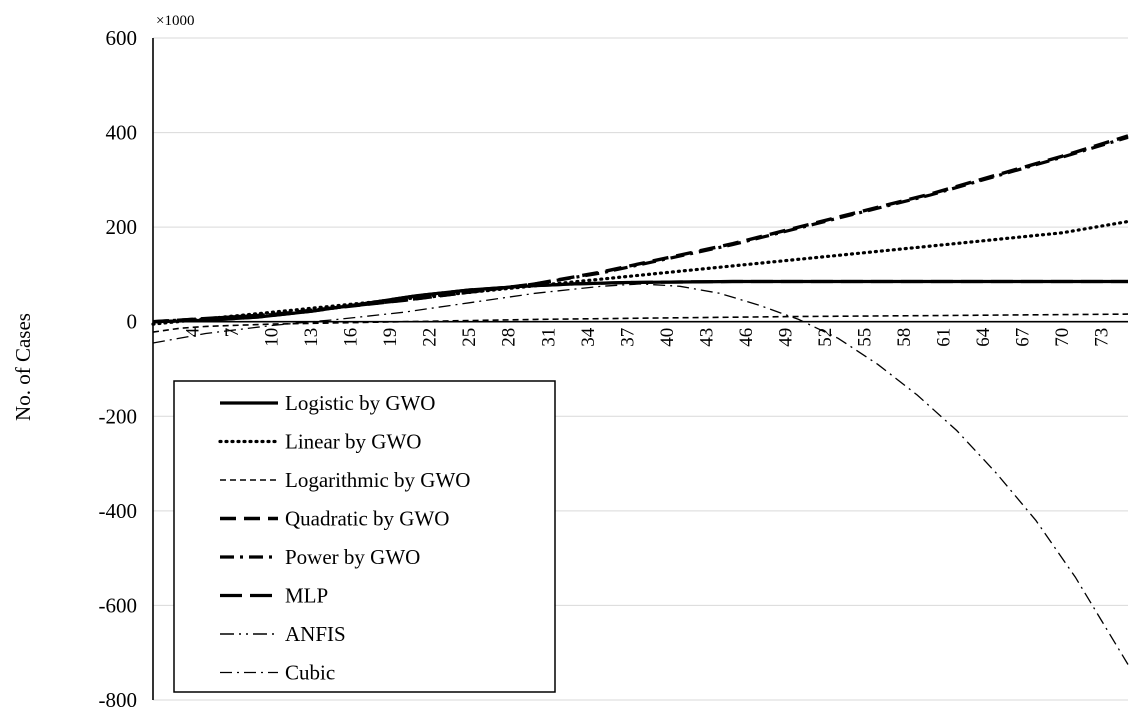 The height and width of the screenshot is (714, 1131). Describe the element at coordinates (825, 337) in the screenshot. I see `x-tick-label: 52` at that location.